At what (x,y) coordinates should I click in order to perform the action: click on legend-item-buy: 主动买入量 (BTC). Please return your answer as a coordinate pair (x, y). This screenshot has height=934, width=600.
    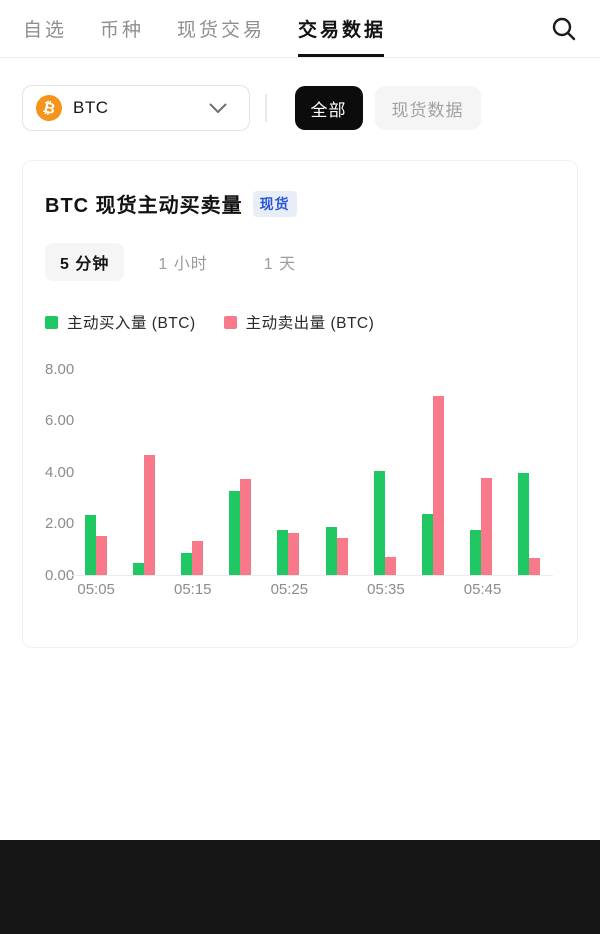
    Looking at the image, I should click on (120, 322).